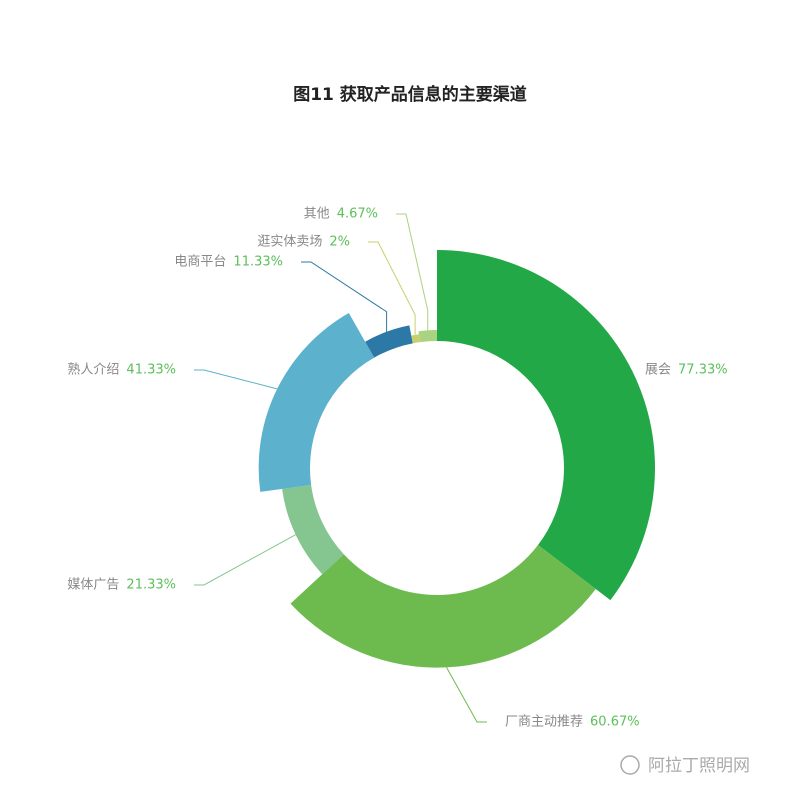  What do you see at coordinates (630, 765) in the screenshot?
I see `watermark-icon` at bounding box center [630, 765].